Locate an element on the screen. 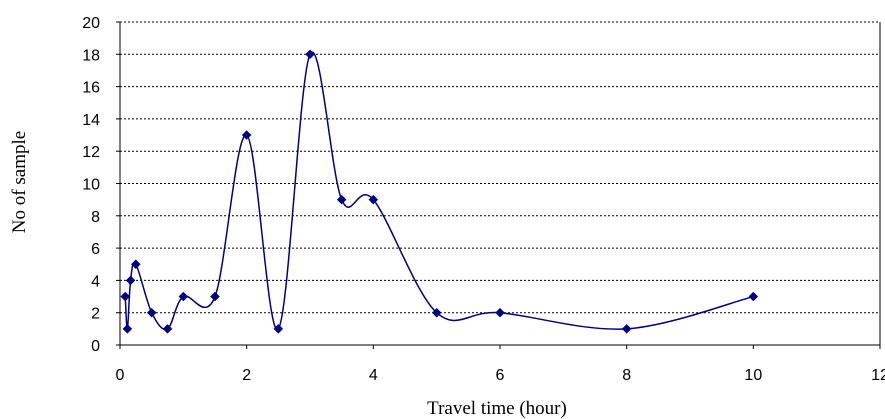 The width and height of the screenshot is (885, 419). y-tick-label: 8 is located at coordinates (95, 217).